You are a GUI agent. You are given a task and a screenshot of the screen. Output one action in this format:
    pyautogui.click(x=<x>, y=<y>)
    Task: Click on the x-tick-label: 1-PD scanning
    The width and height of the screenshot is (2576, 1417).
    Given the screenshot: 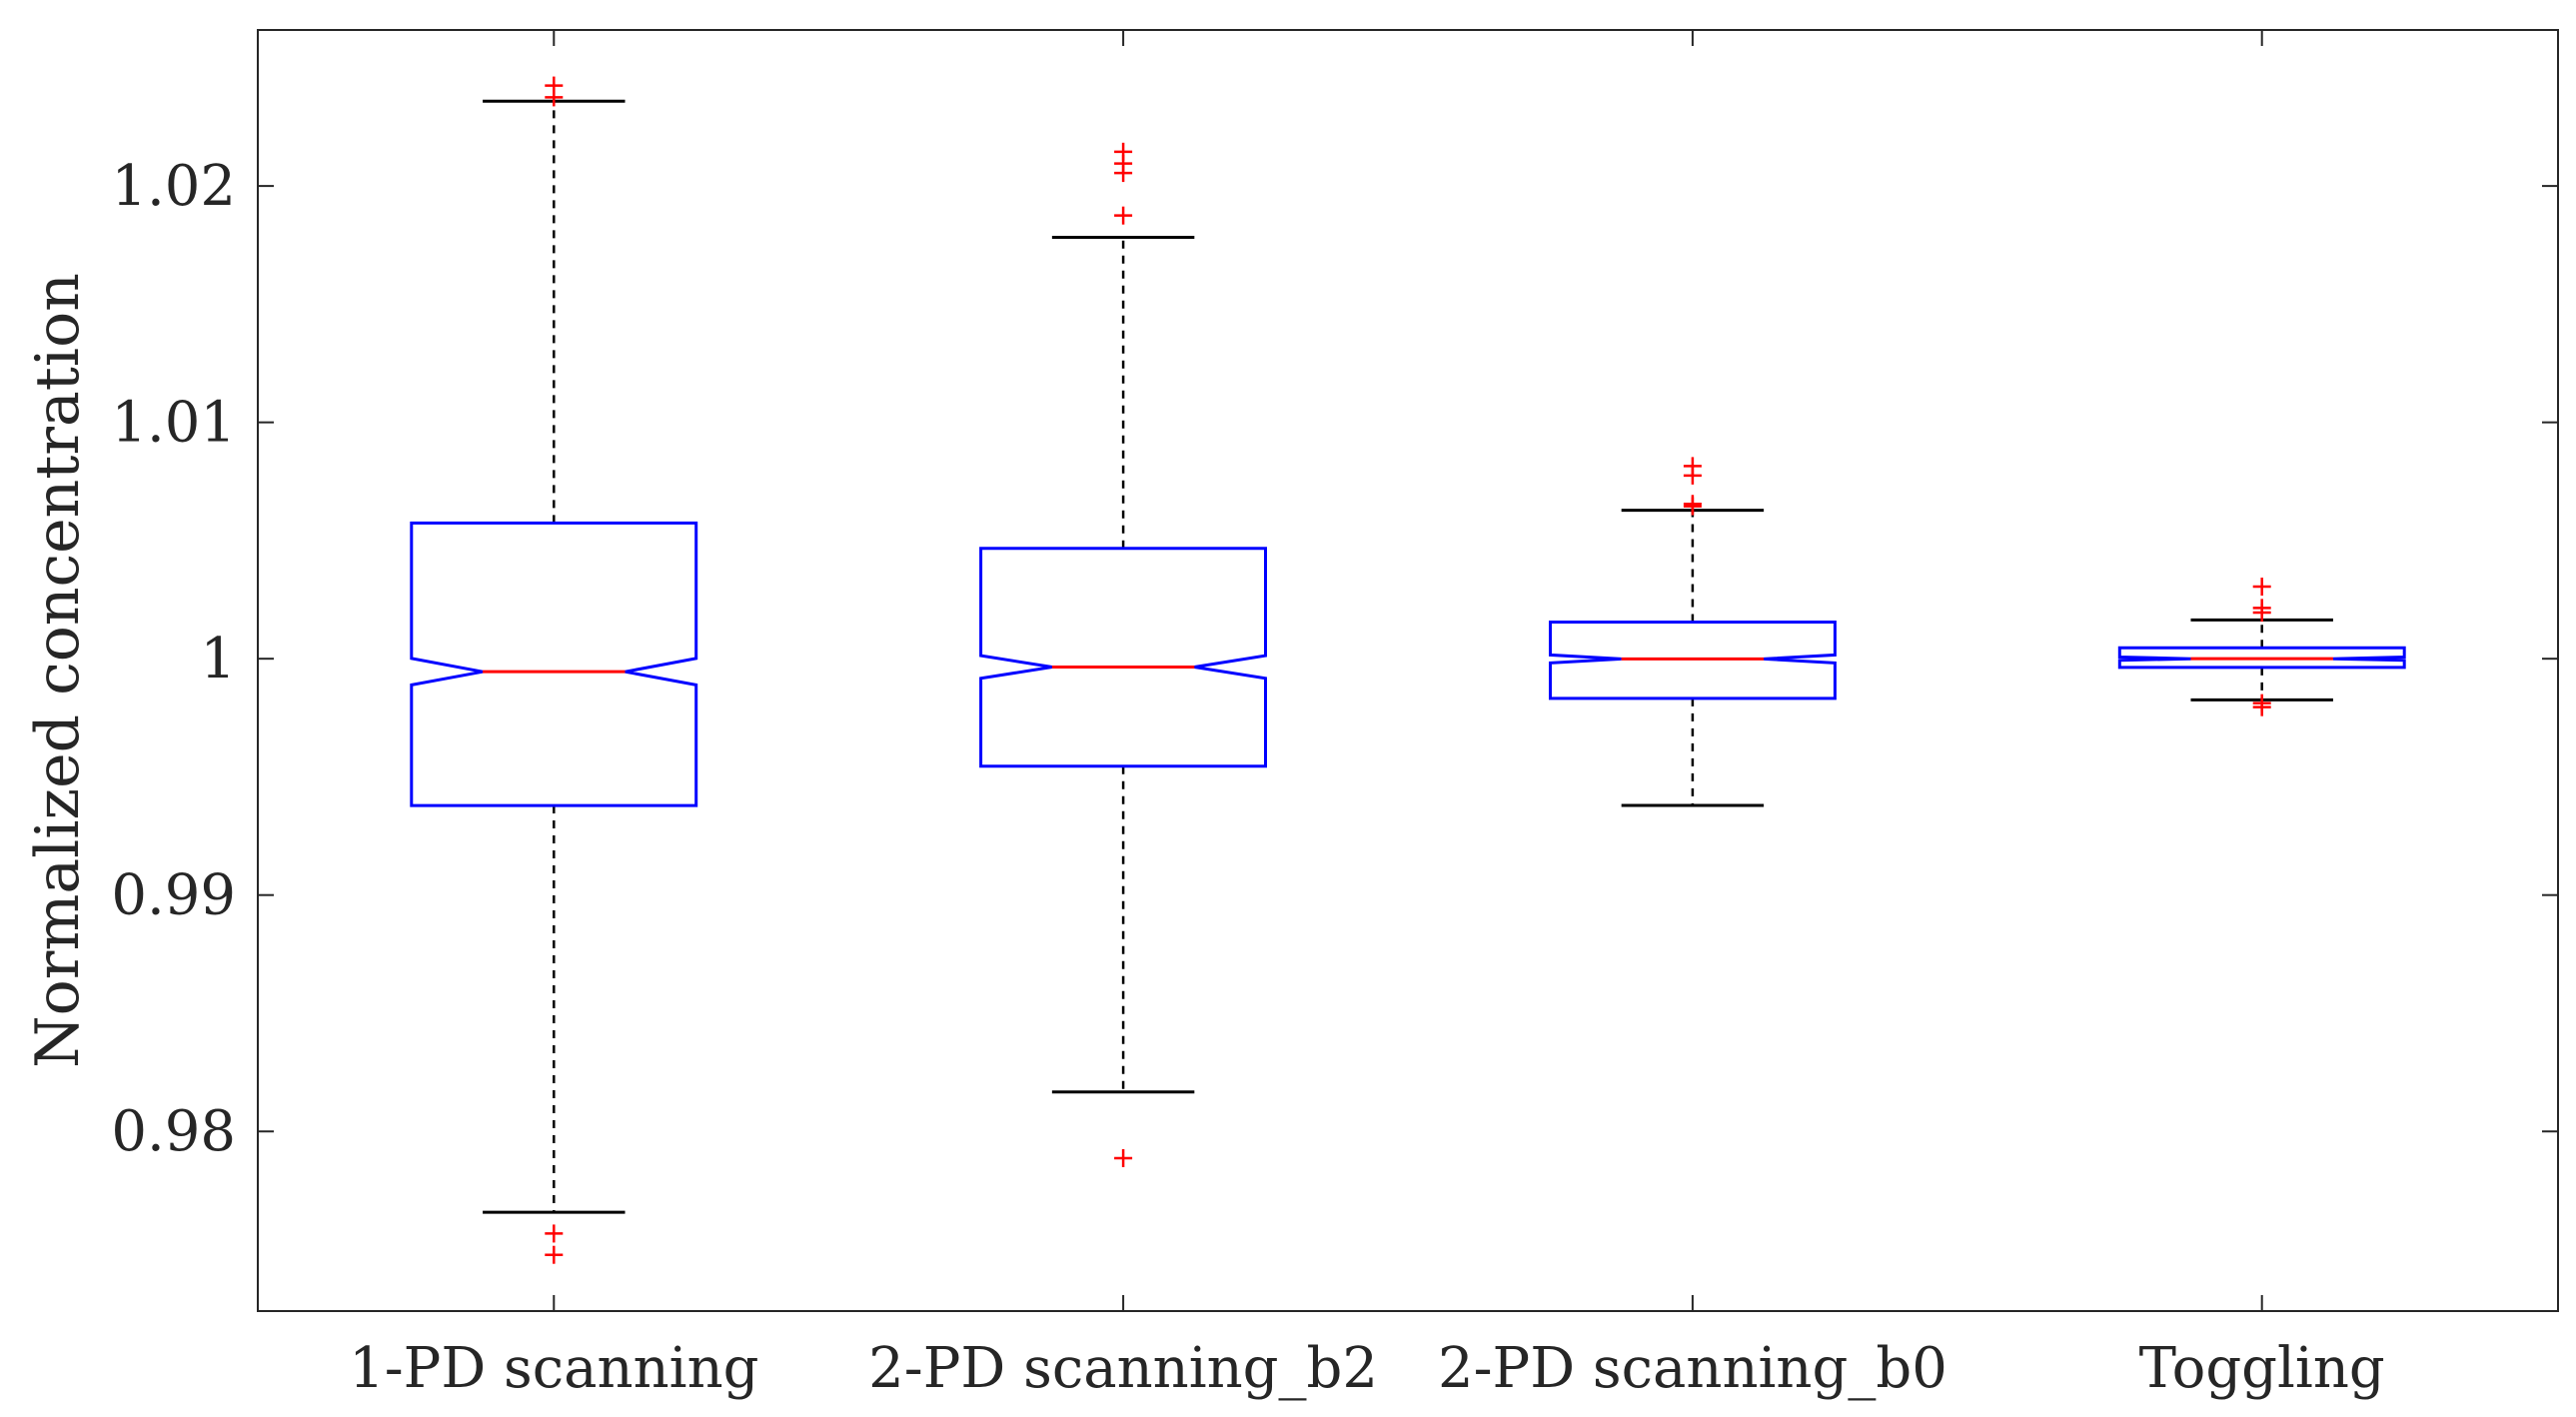 What is the action you would take?
    pyautogui.click(x=553, y=1368)
    